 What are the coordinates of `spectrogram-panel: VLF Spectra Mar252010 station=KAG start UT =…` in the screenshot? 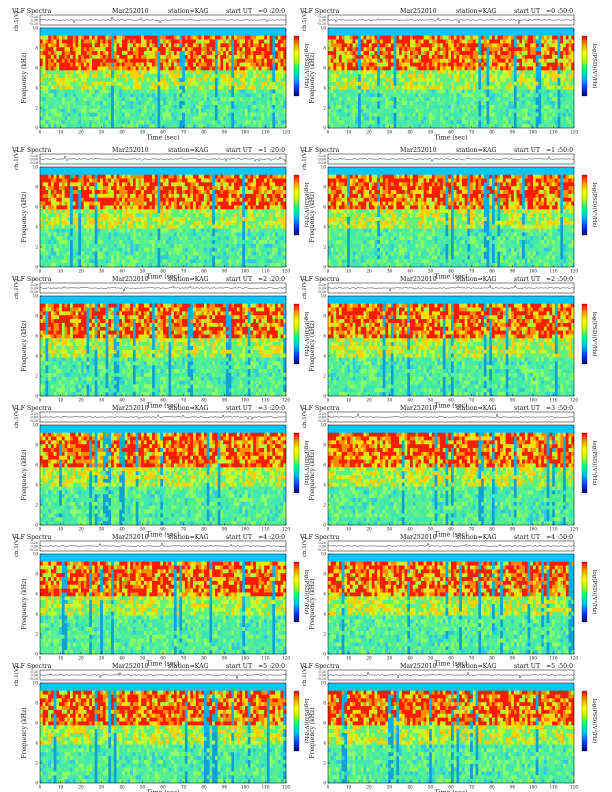 It's located at (160, 214).